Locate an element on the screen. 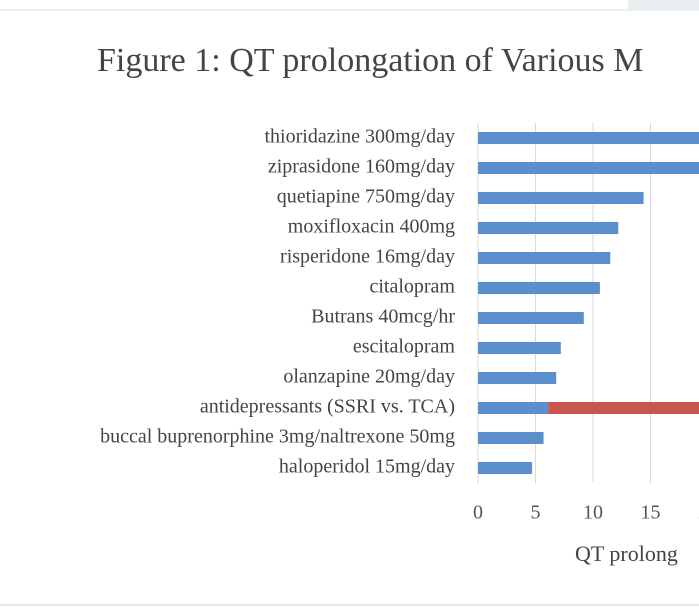 The width and height of the screenshot is (699, 609). y-tick-label: olanzapine 20mg/day is located at coordinates (369, 377).